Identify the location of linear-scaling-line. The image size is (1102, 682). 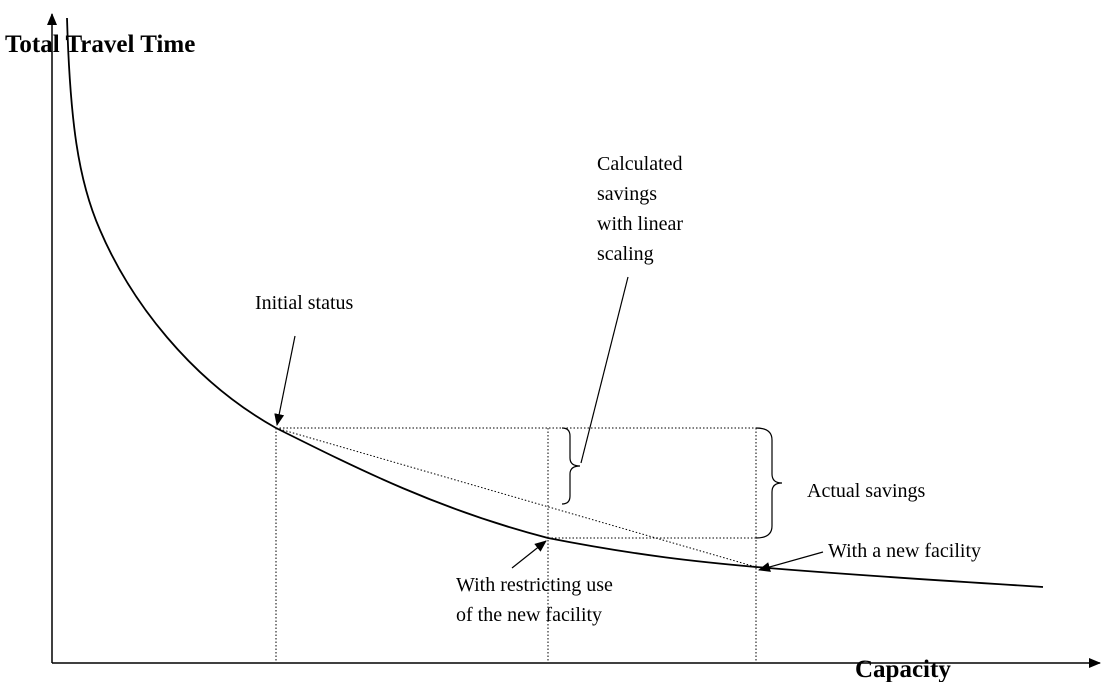
(516, 497).